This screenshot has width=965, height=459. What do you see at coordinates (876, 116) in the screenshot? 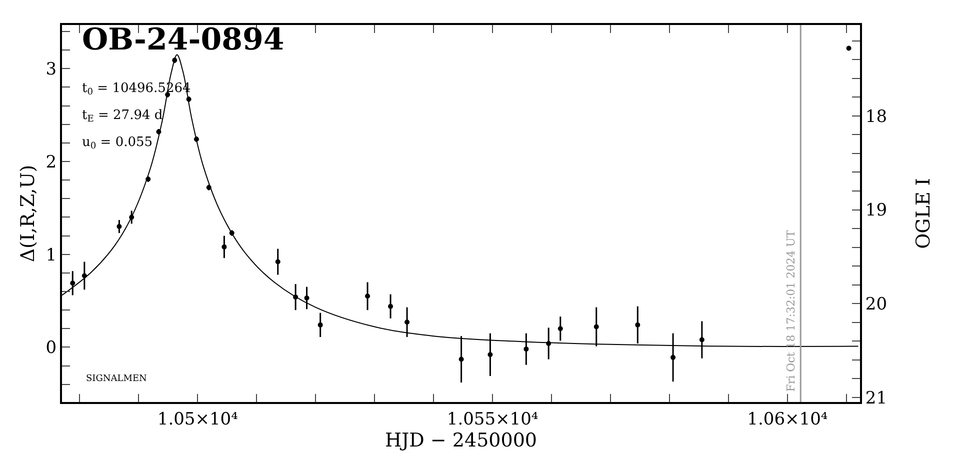
I see `y2-tick-label: 18` at bounding box center [876, 116].